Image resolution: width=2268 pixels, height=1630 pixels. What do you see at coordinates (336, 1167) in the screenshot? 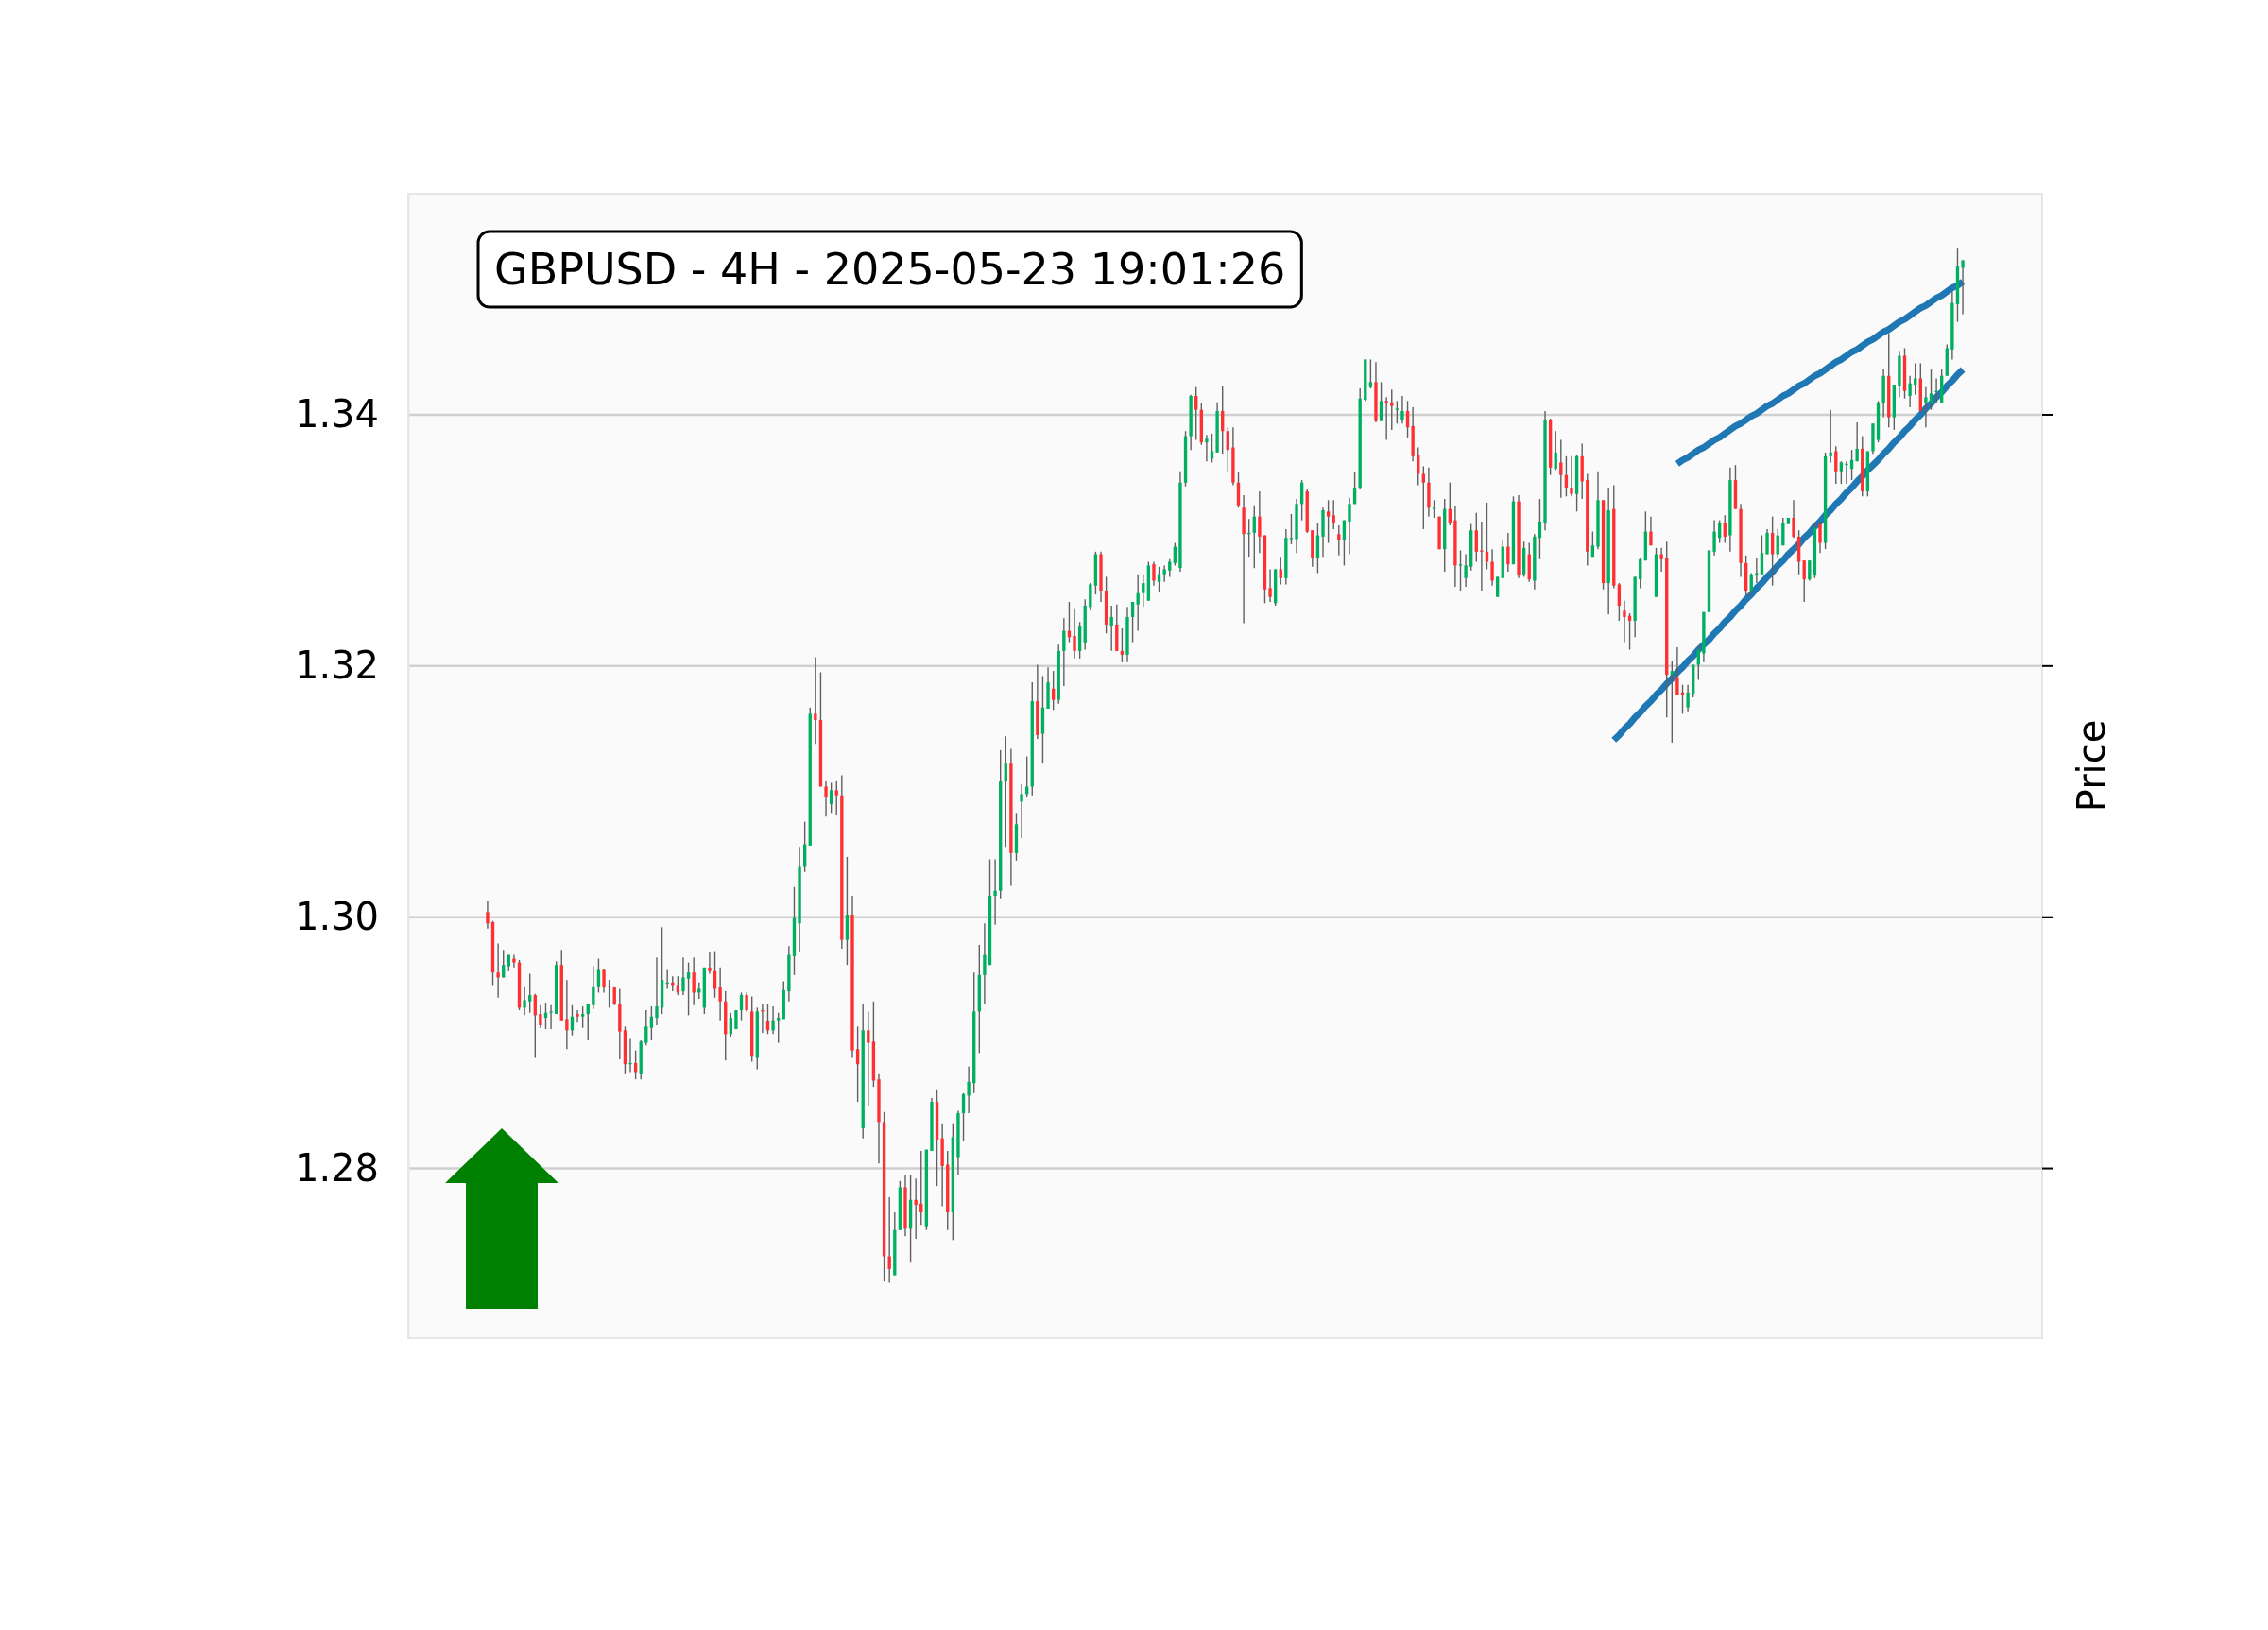
I see `y-tick-label: 1.28` at bounding box center [336, 1167].